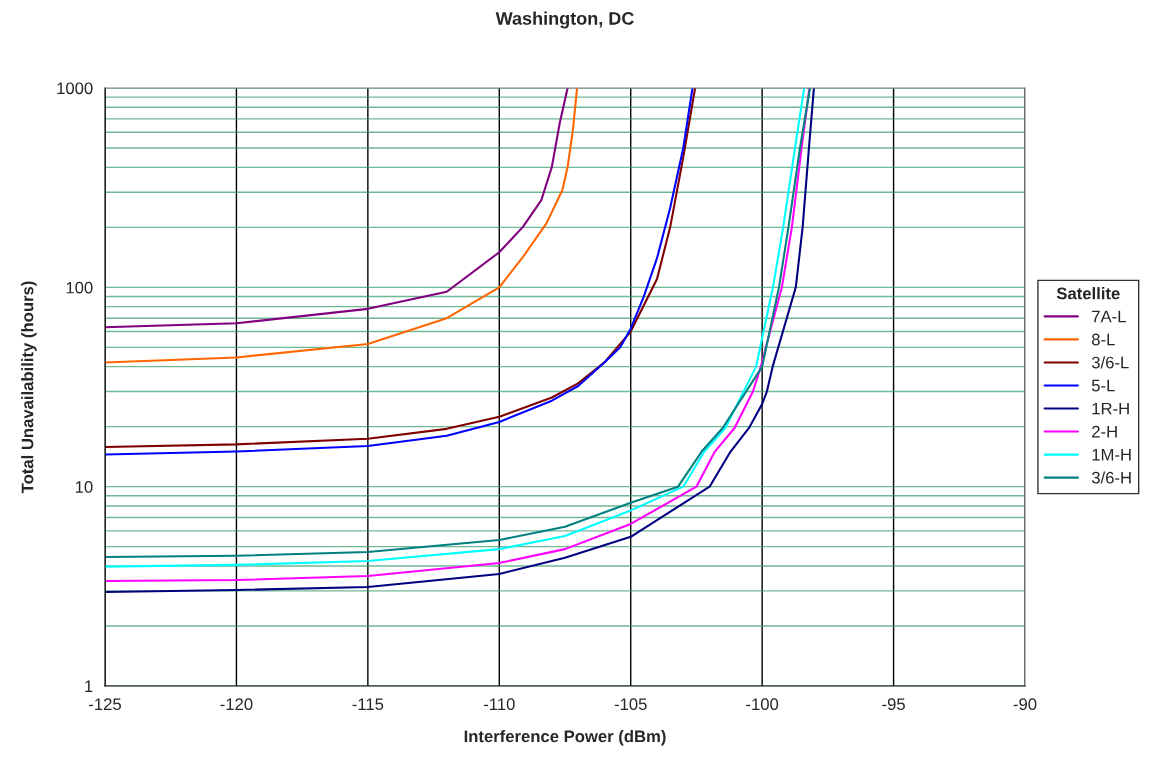 Image resolution: width=1167 pixels, height=772 pixels. I want to click on legend-label: 1R-H, so click(1110, 408).